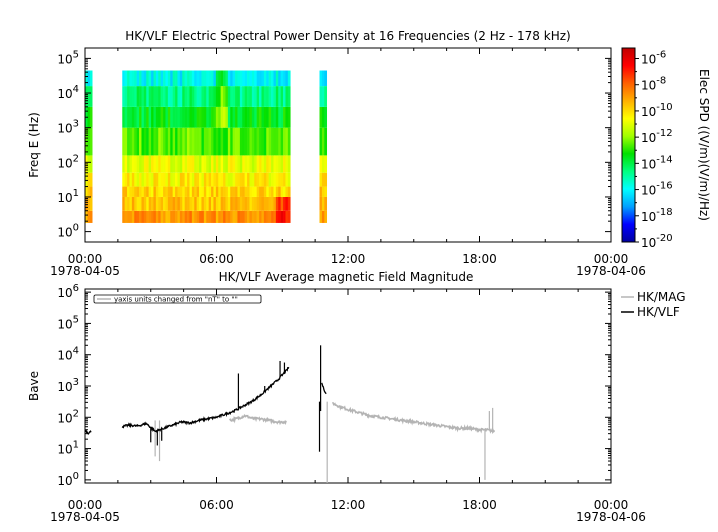 The width and height of the screenshot is (718, 532). I want to click on spectrogram-x-date-start: 1978-04-05, so click(85, 271).